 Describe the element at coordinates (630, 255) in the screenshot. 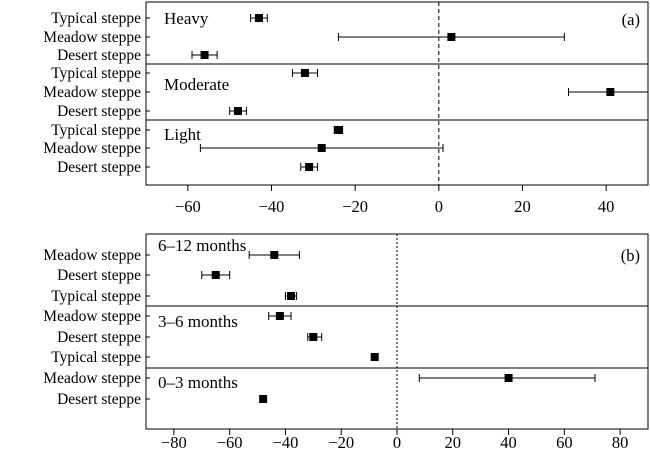

I see `panel-label: (b)` at that location.